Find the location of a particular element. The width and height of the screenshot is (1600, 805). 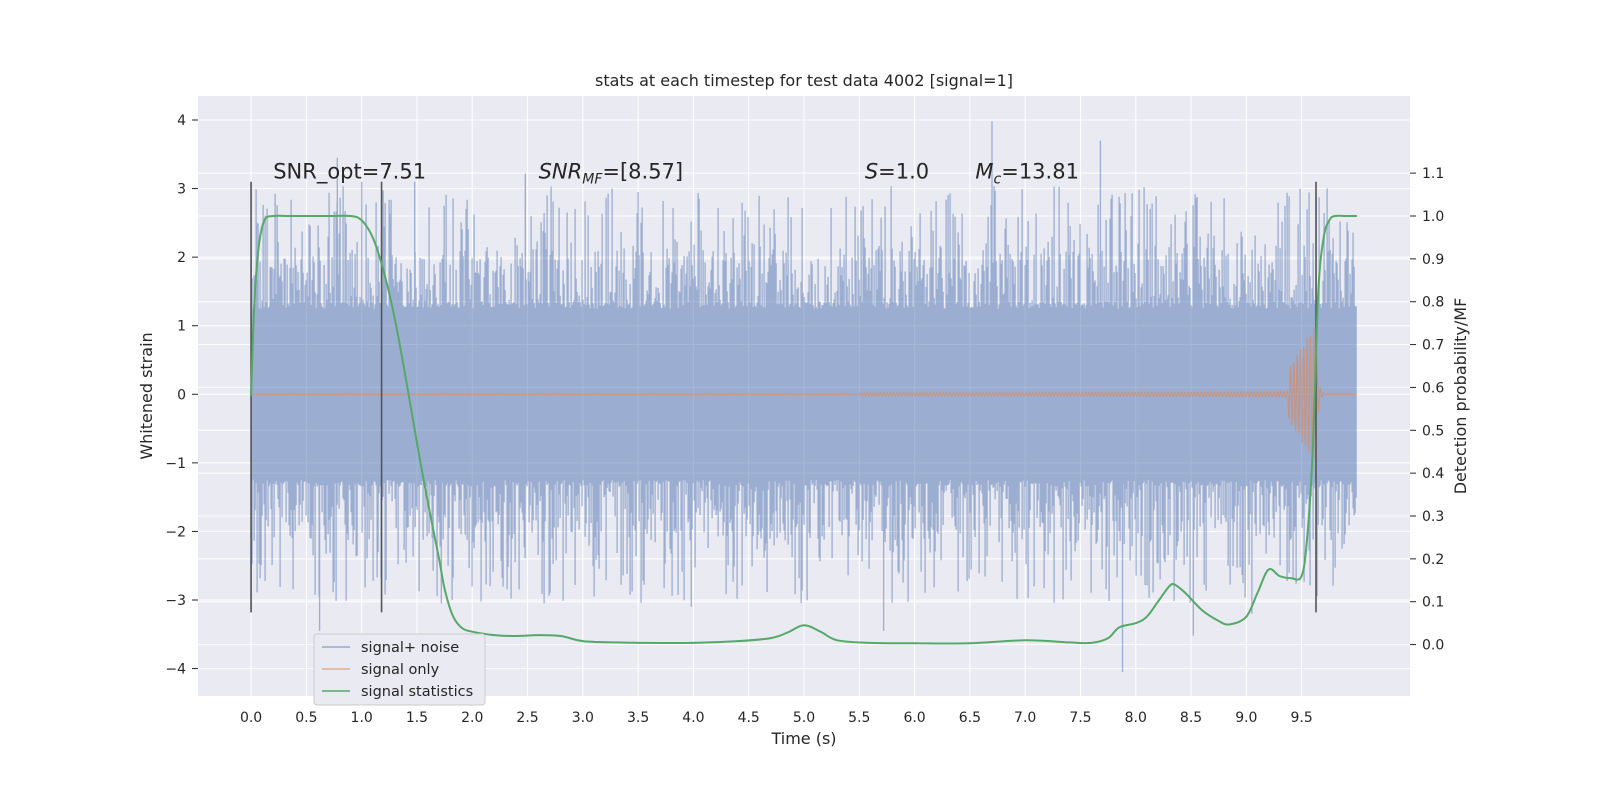

y-right-tick-label: 0.3 is located at coordinates (1433, 517).